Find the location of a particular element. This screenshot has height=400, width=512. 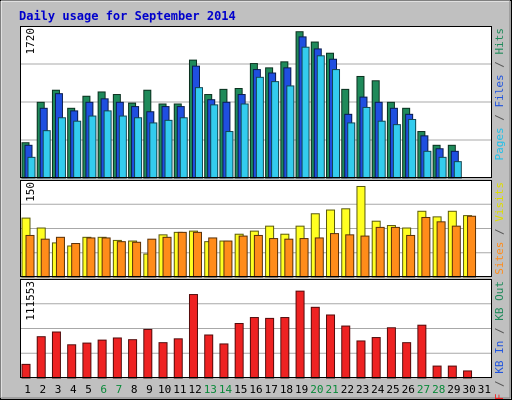

x-tick-label: 8 is located at coordinates (134, 389).